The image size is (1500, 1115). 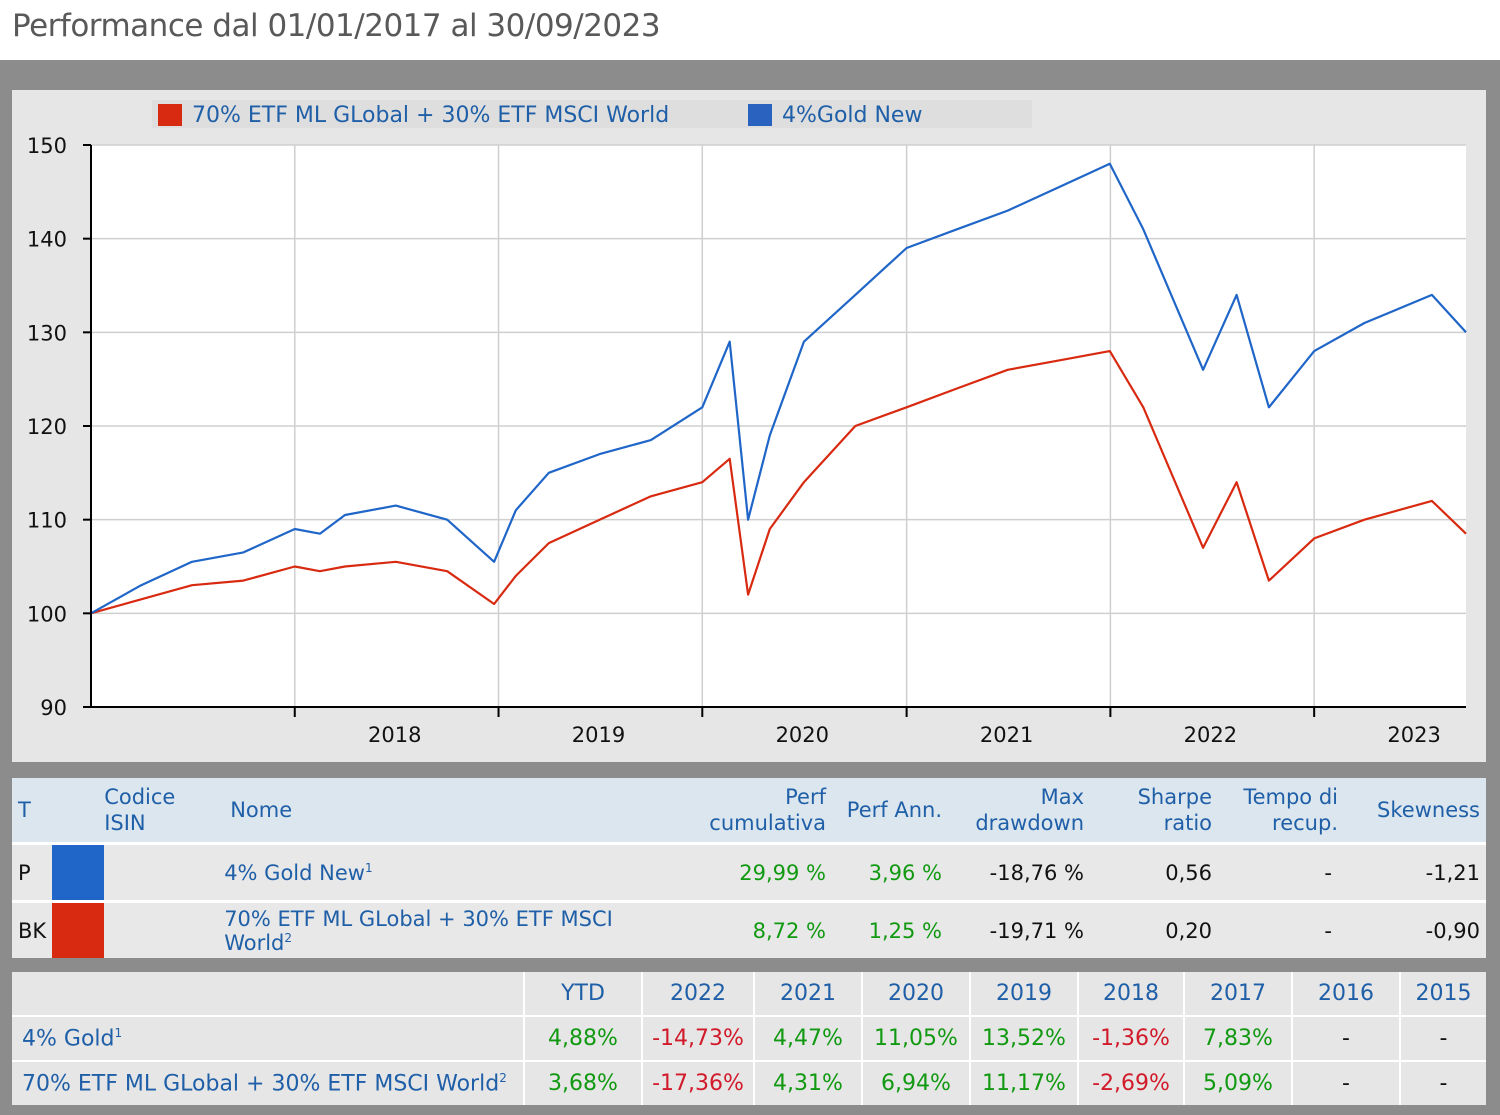 I want to click on x-tick-label: 2021, so click(x=1006, y=735).